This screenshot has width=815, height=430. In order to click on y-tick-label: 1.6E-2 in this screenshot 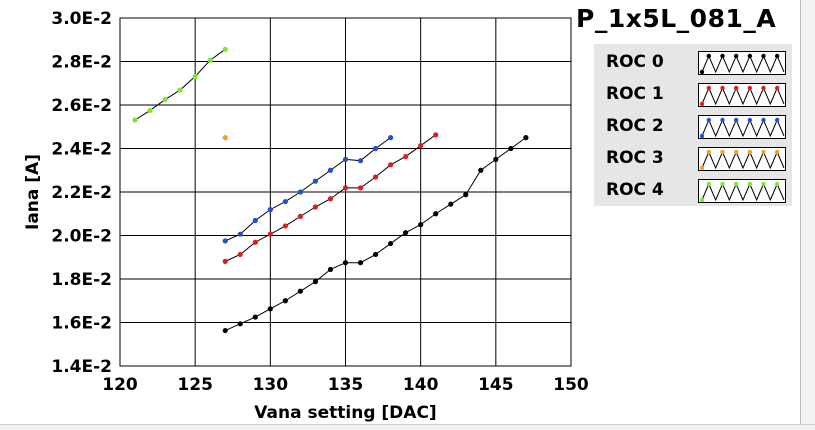, I will do `click(81, 324)`.